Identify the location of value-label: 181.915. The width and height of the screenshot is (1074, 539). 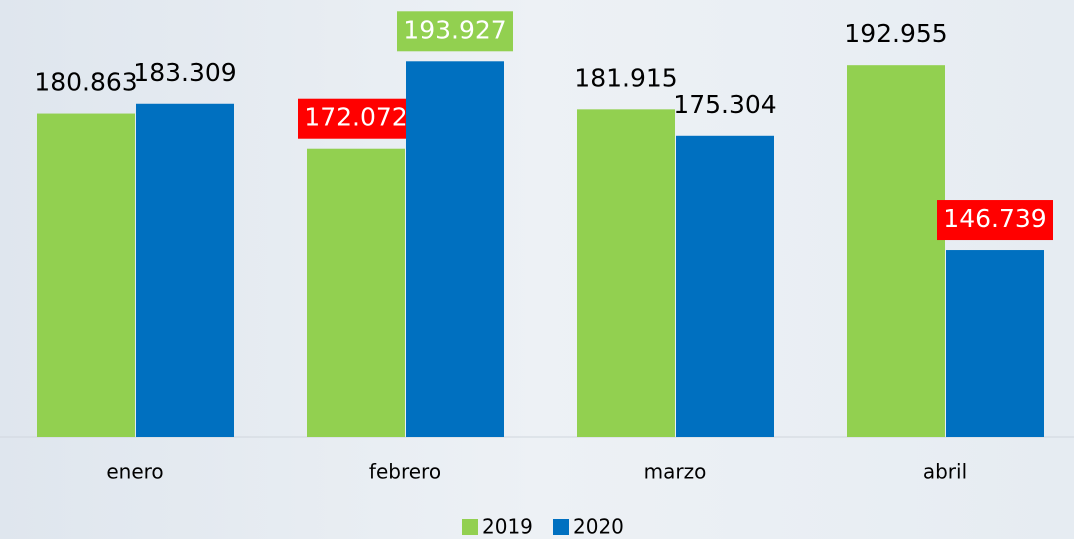
(625, 77).